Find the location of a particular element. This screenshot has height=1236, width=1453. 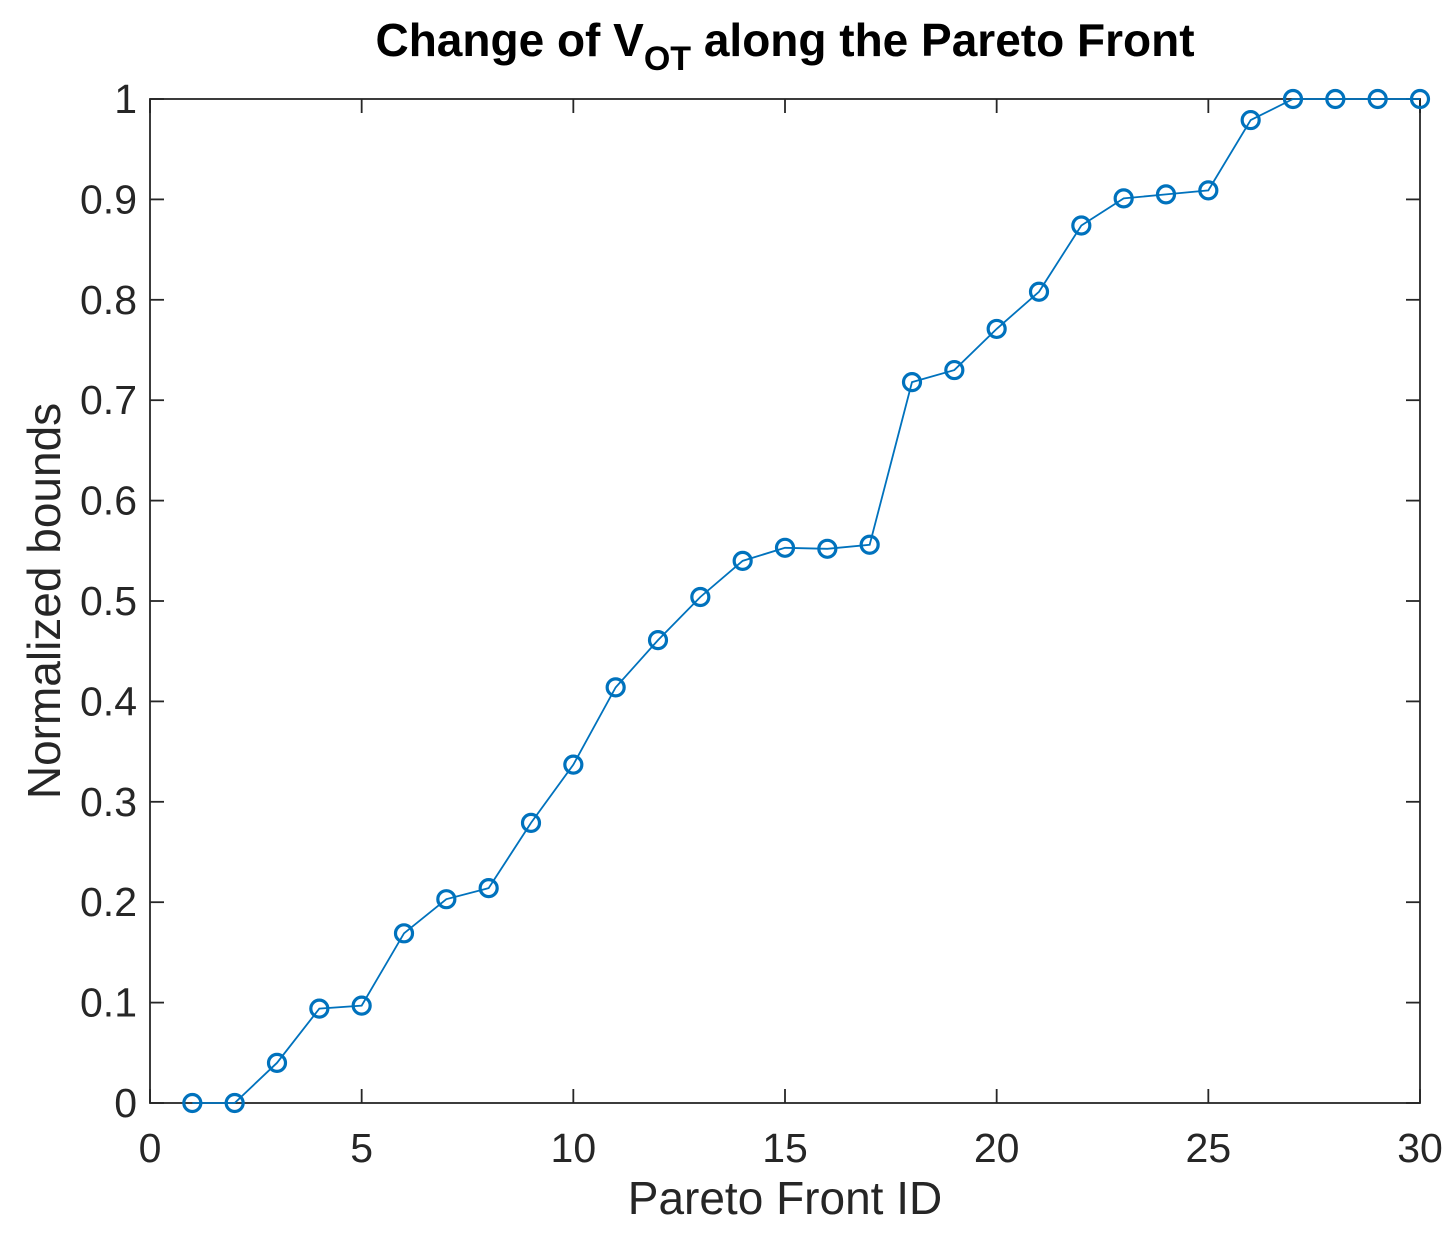

chart-title: Change of VOT along the Pareto Front is located at coordinates (784, 46).